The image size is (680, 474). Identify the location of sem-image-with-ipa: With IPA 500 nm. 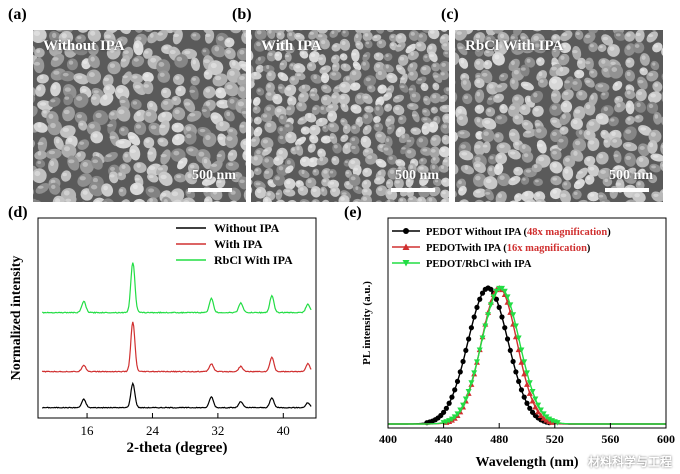
(350, 116).